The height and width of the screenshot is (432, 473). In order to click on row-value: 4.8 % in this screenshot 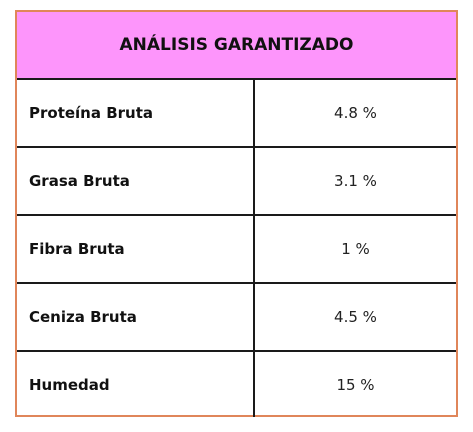, I will do `click(355, 113)`.